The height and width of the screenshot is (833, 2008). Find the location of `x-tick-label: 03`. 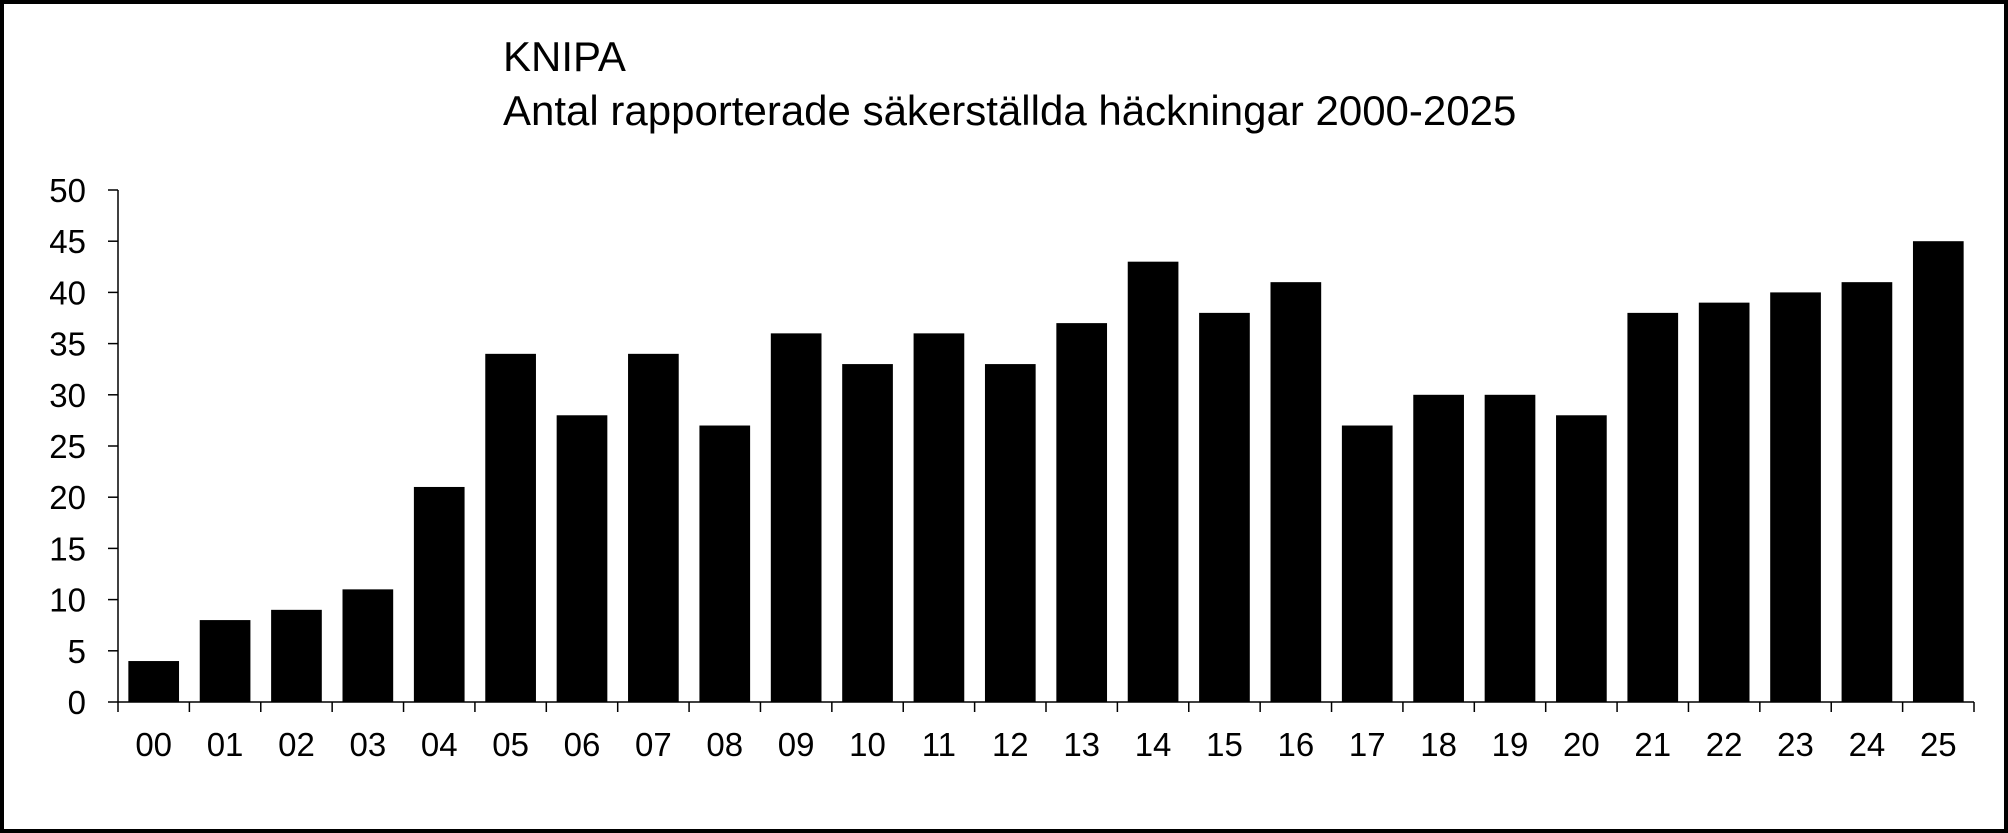

x-tick-label: 03 is located at coordinates (367, 744).